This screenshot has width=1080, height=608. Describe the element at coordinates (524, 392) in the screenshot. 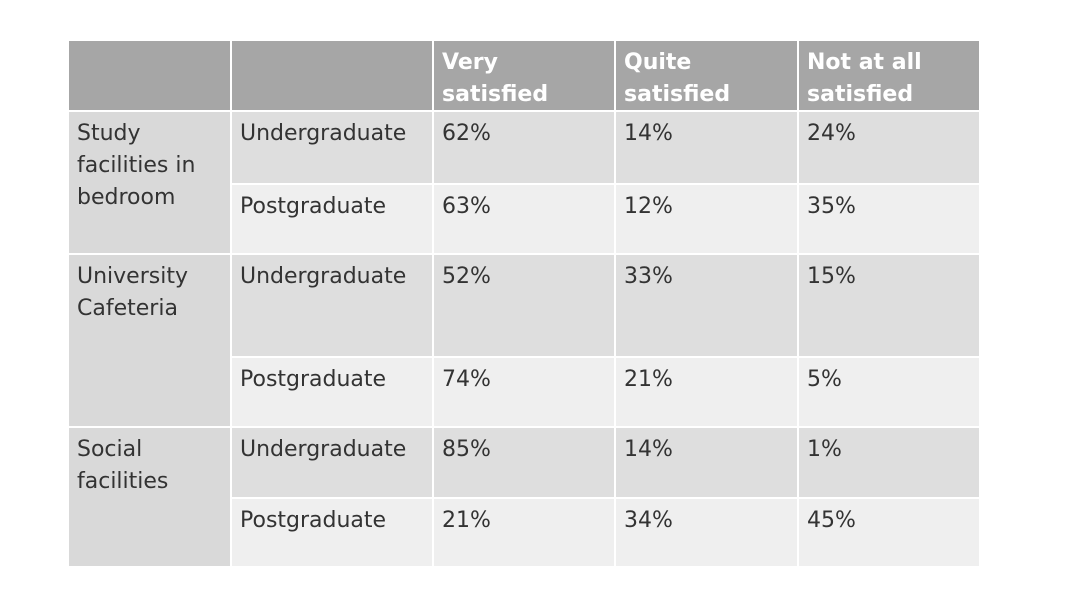

I see `value-cell: 74%` at that location.